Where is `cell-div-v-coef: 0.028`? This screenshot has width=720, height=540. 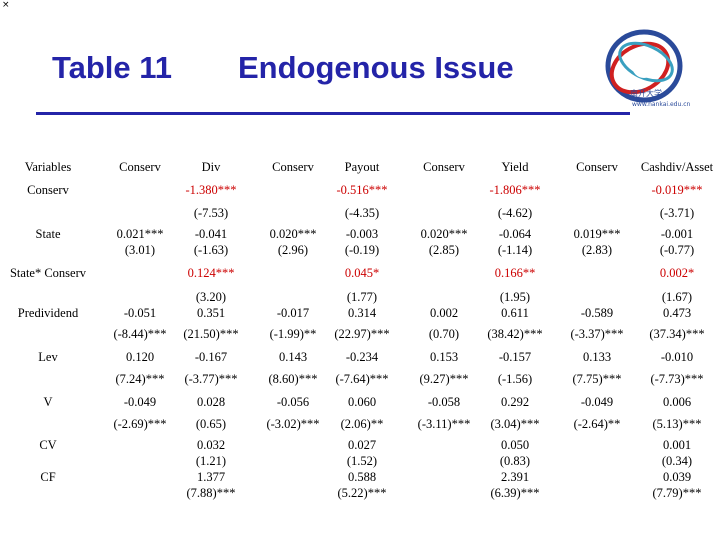
cell-div-v-coef: 0.028 is located at coordinates (211, 402).